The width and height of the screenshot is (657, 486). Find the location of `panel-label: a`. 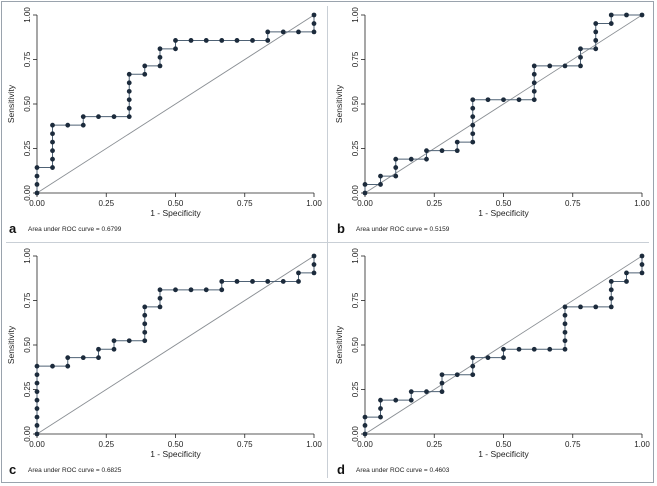

panel-label: a is located at coordinates (13, 228).